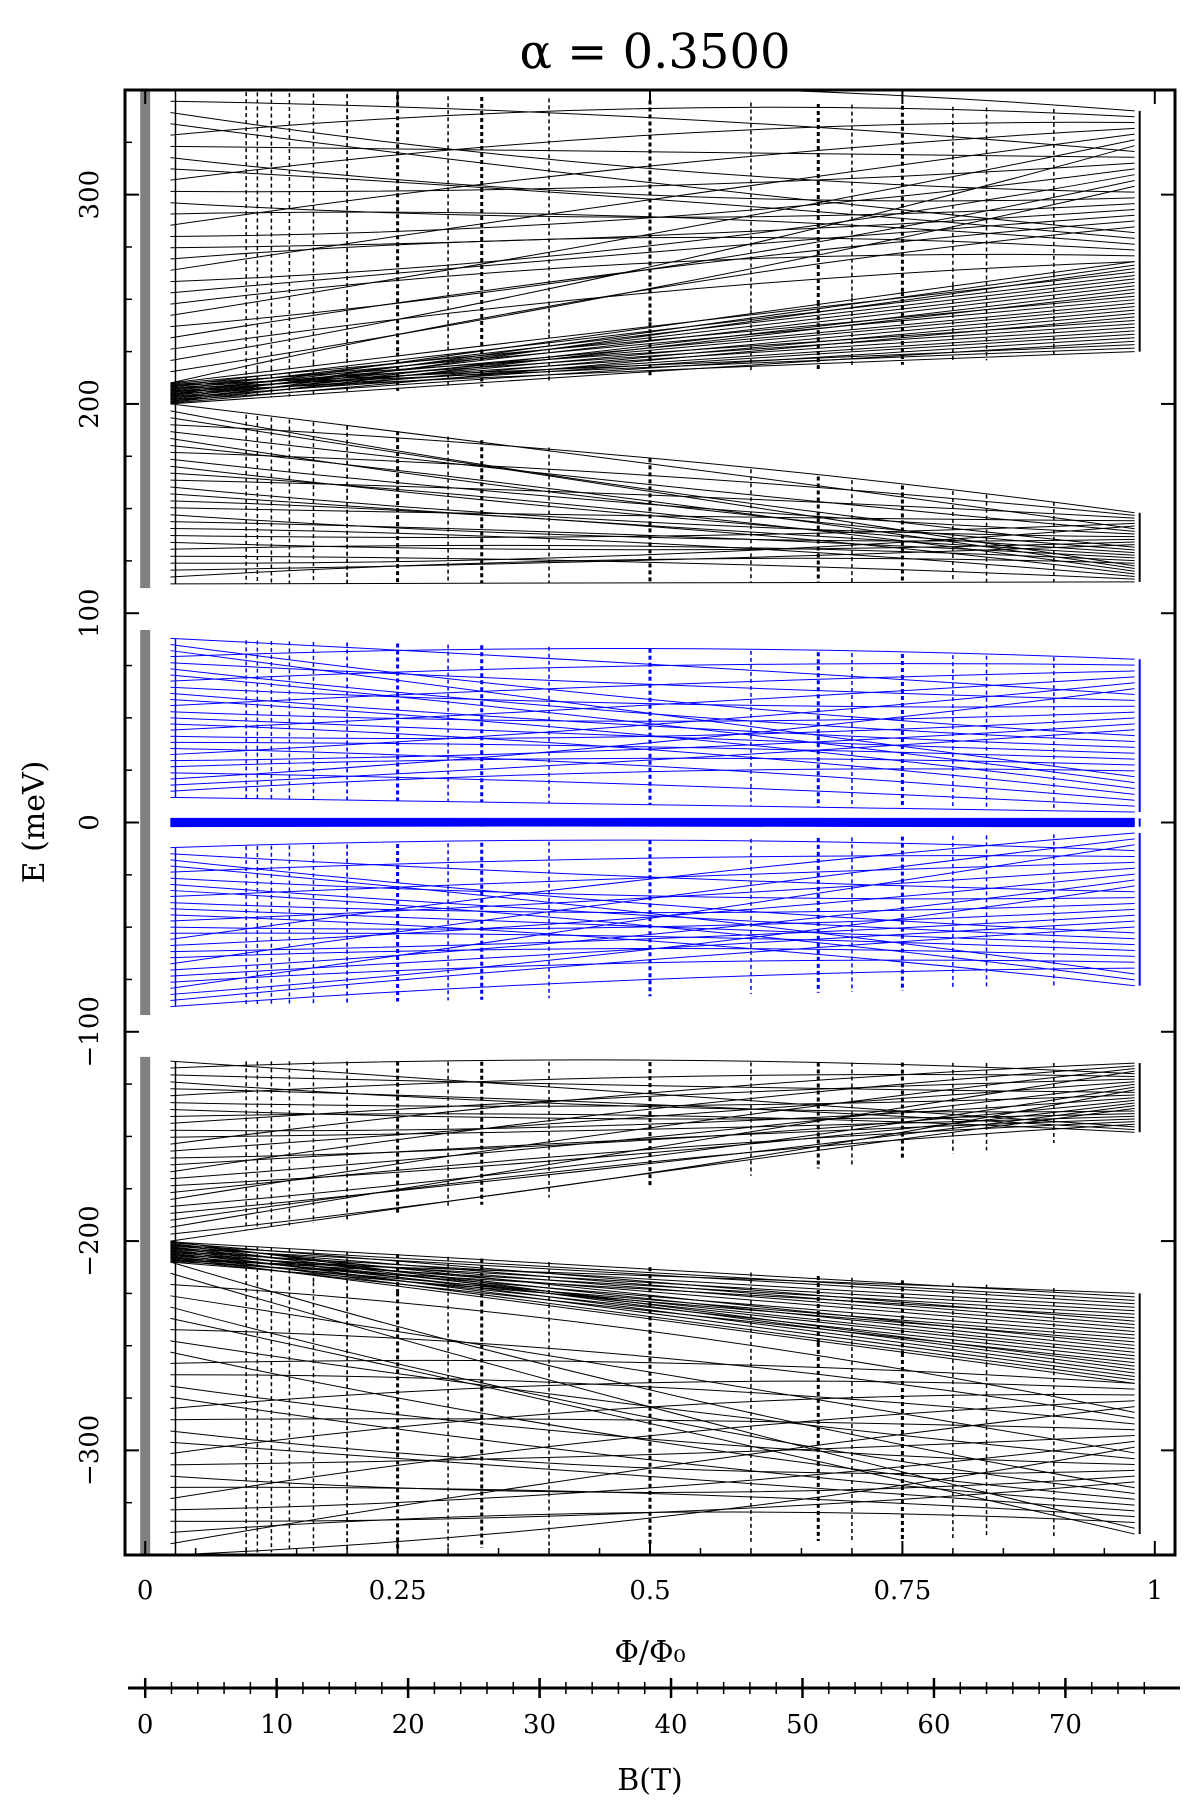 This screenshot has width=1200, height=1800. I want to click on x-tick-label: 0, so click(145, 1591).